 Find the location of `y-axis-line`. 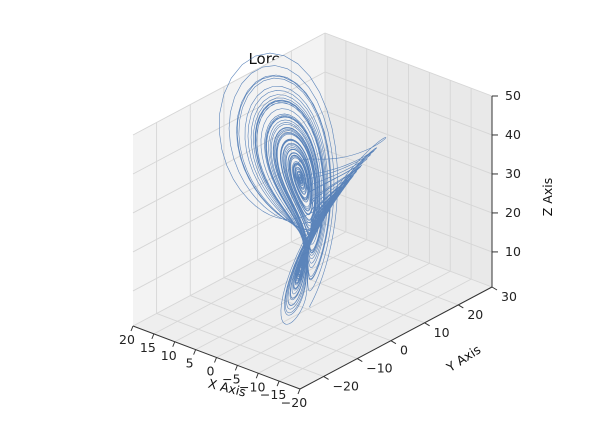

y-axis-line is located at coordinates (396, 338).